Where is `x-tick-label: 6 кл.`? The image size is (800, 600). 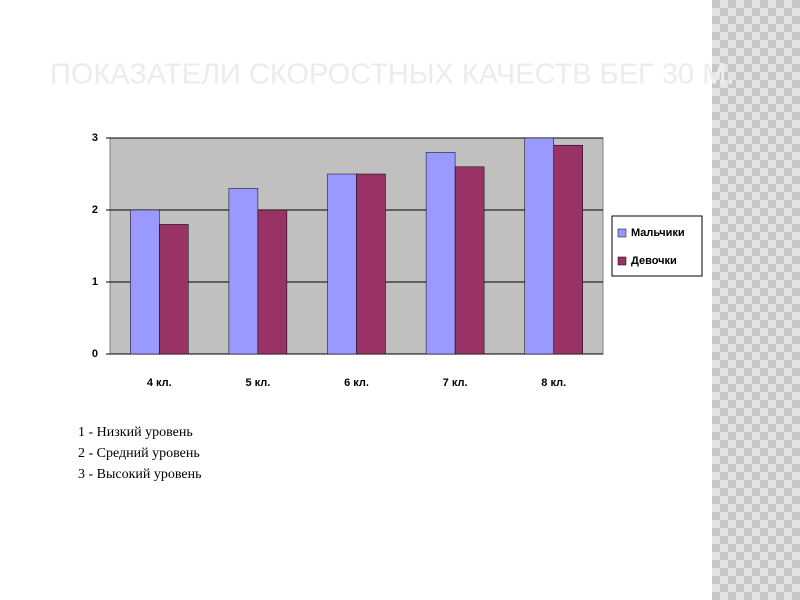
x-tick-label: 6 кл. is located at coordinates (356, 383).